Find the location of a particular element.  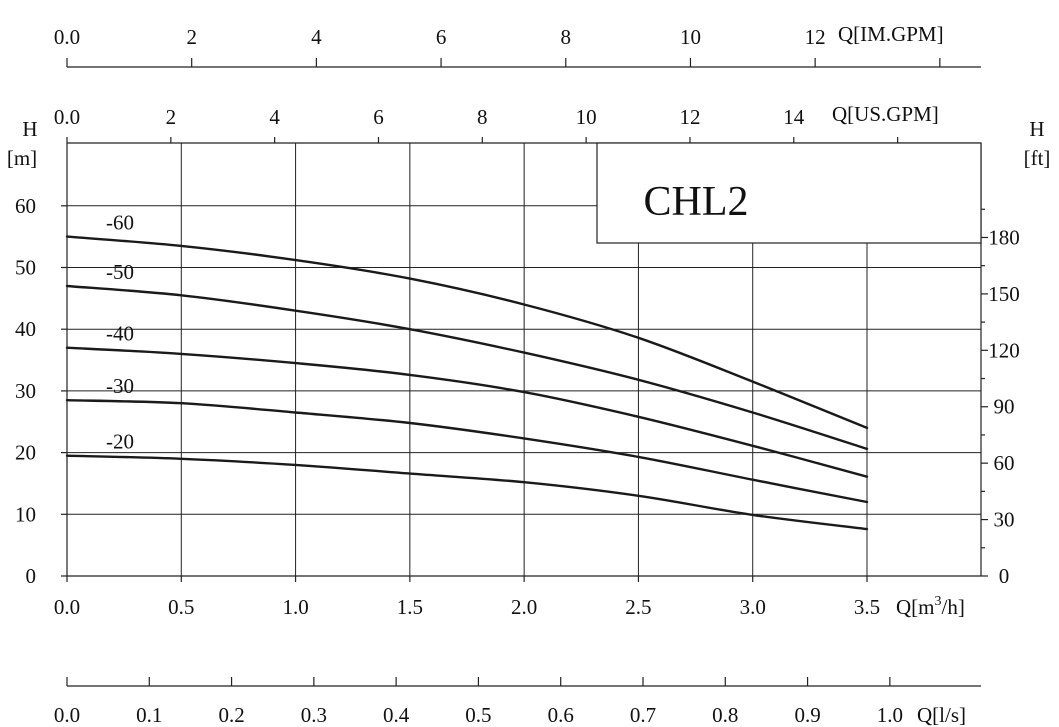

title-box: CHL2 is located at coordinates (789, 193).